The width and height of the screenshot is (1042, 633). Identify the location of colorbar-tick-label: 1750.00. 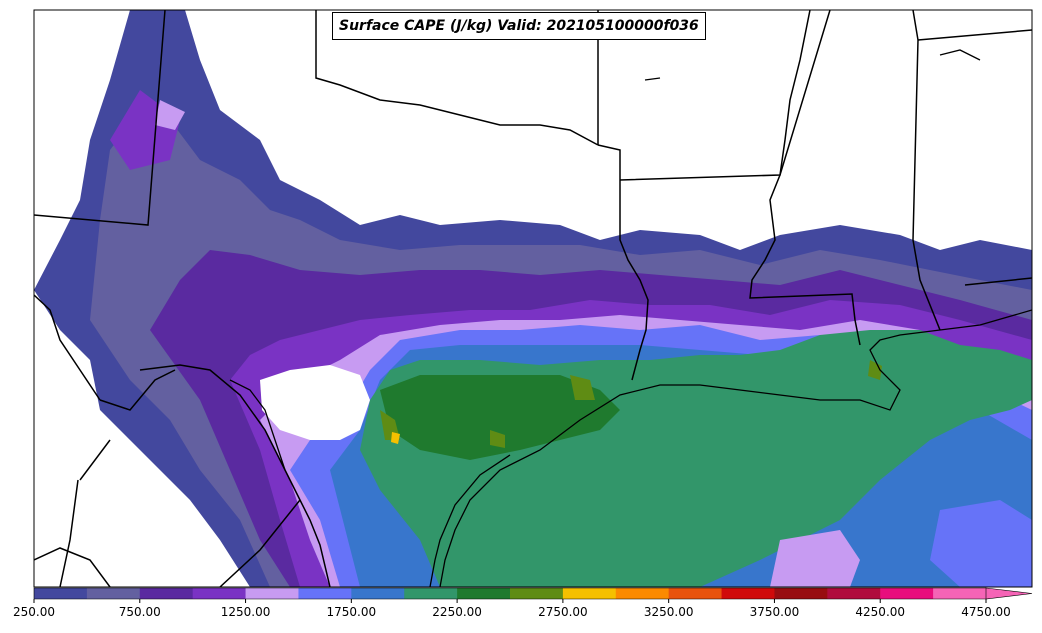
(351, 612).